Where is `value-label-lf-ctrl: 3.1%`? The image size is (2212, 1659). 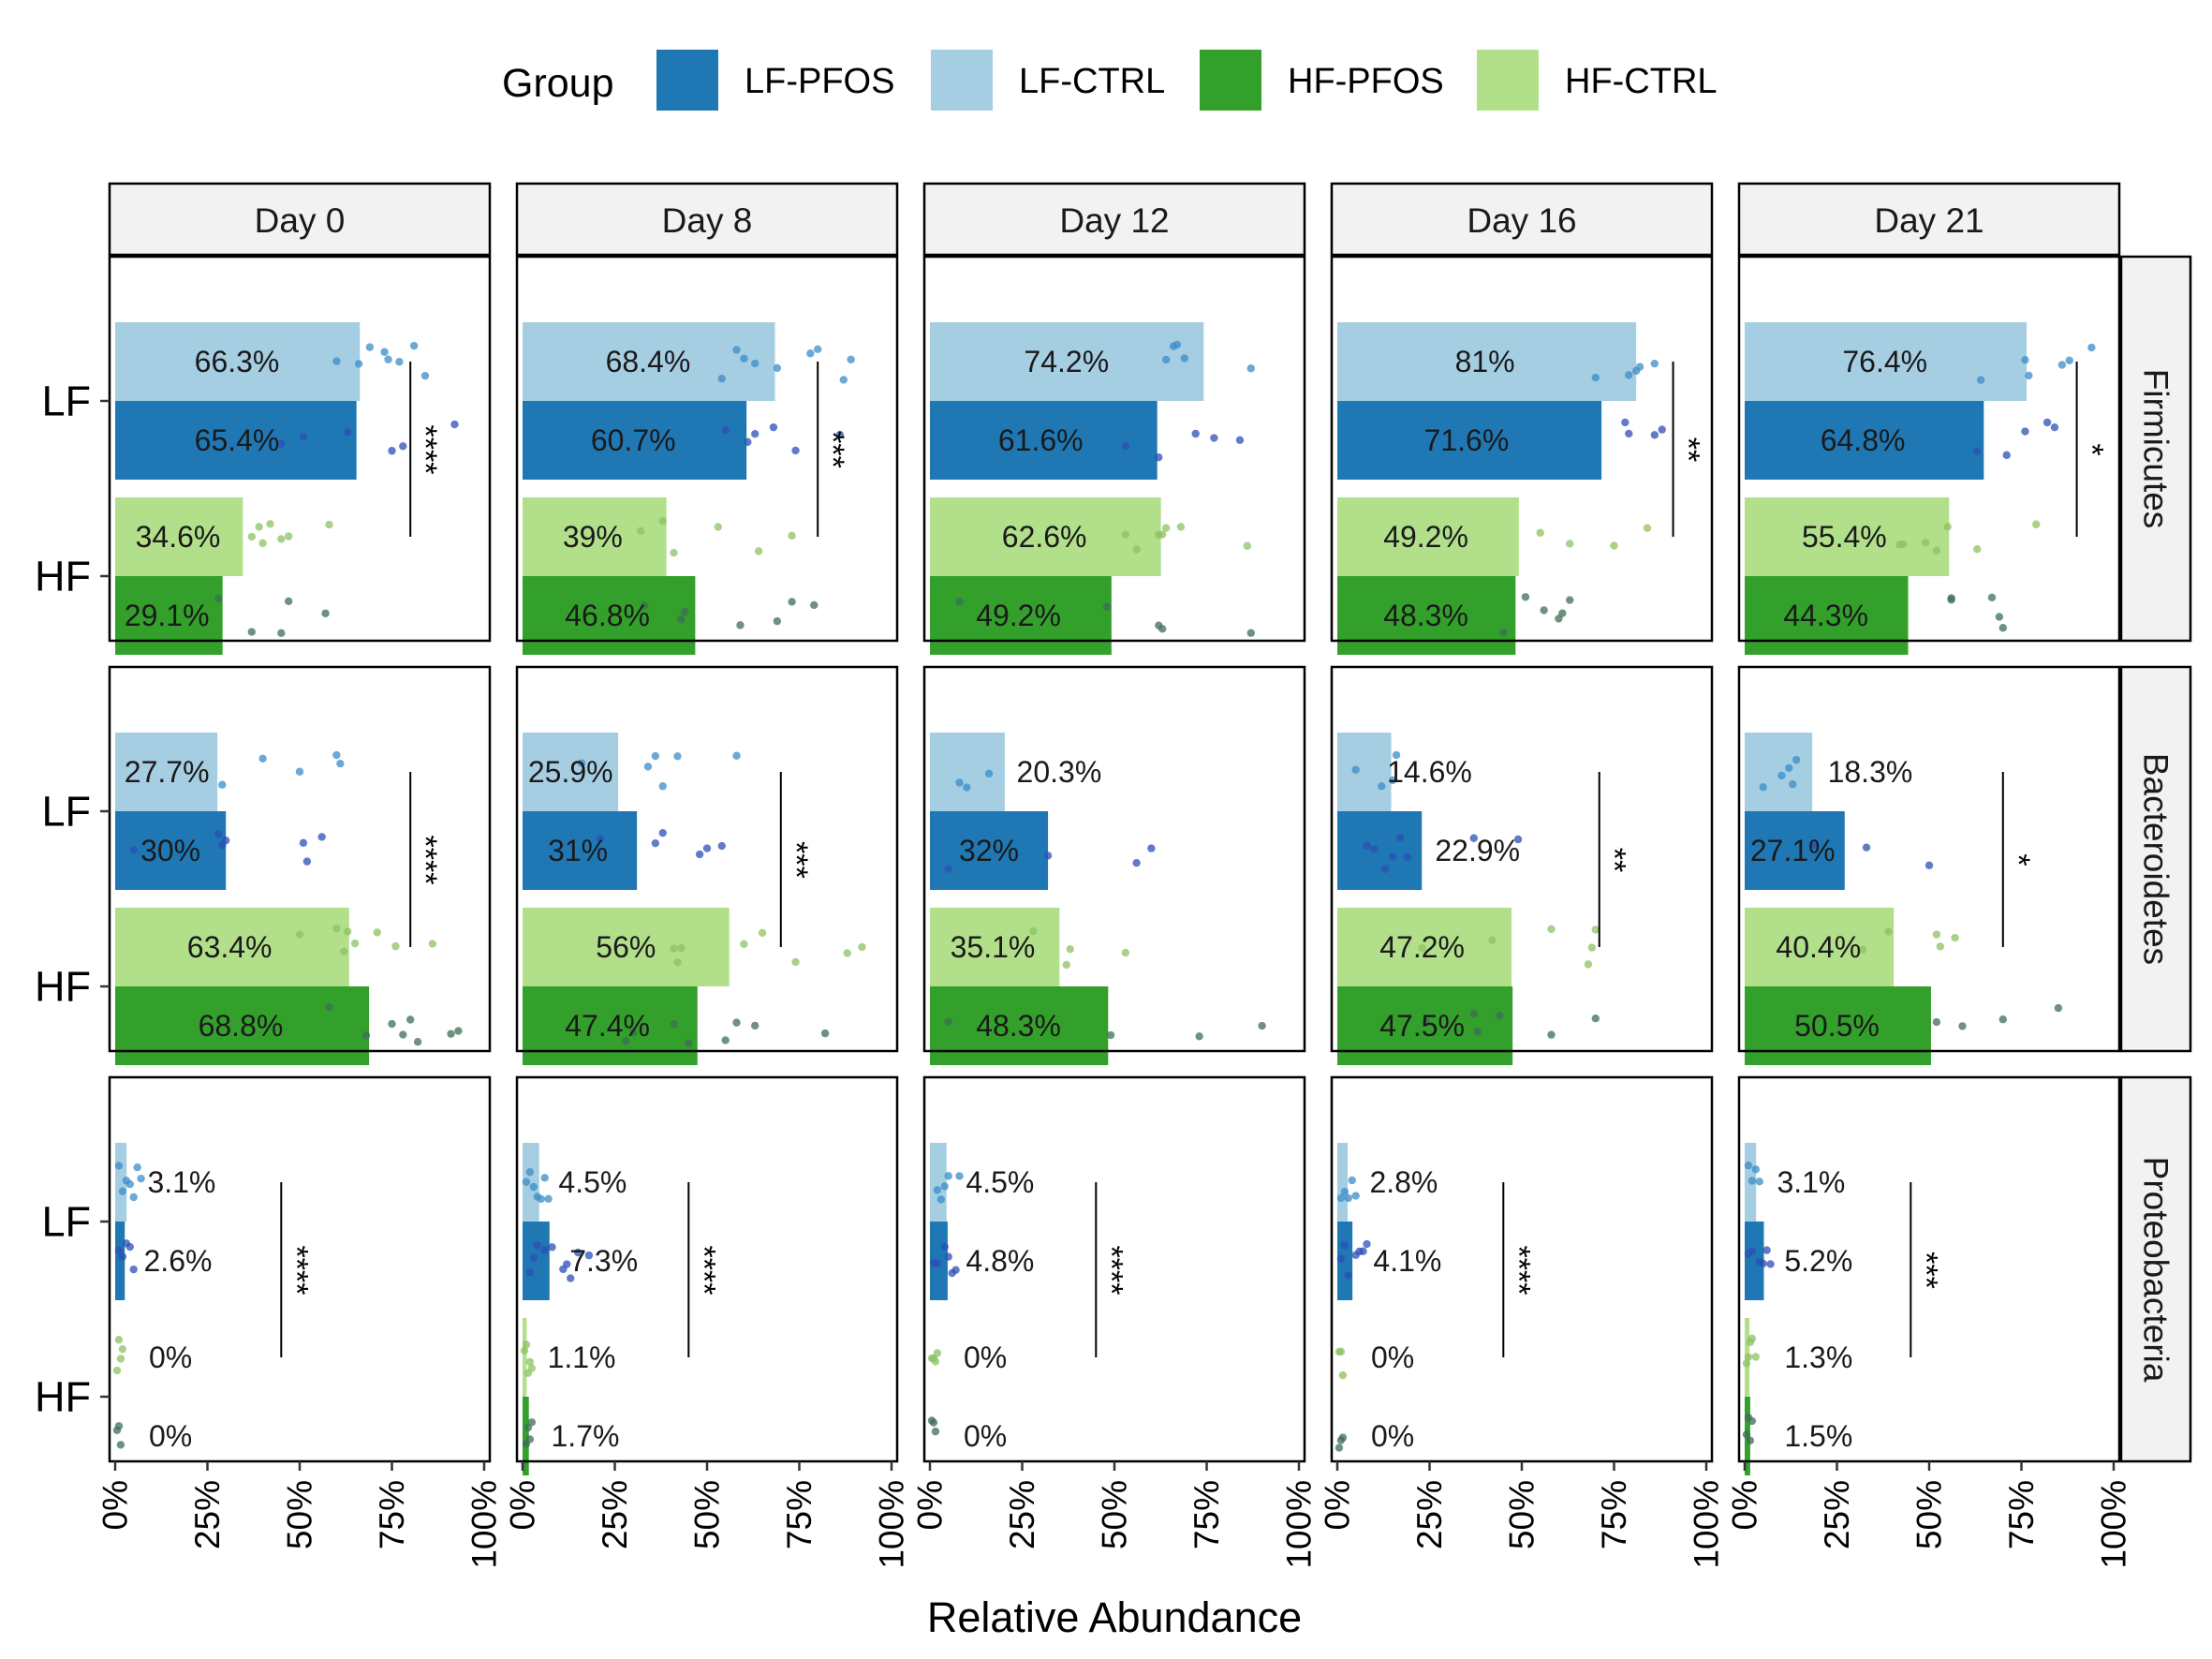
value-label-lf-ctrl: 3.1% is located at coordinates (181, 1182).